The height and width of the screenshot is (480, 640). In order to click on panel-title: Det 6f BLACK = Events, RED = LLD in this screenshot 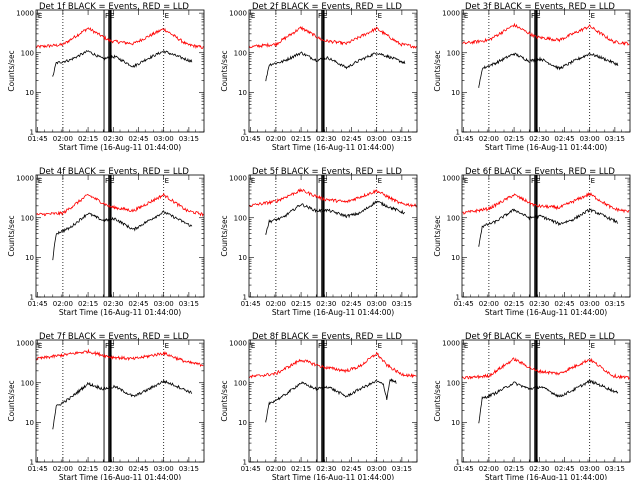, I will do `click(540, 172)`.